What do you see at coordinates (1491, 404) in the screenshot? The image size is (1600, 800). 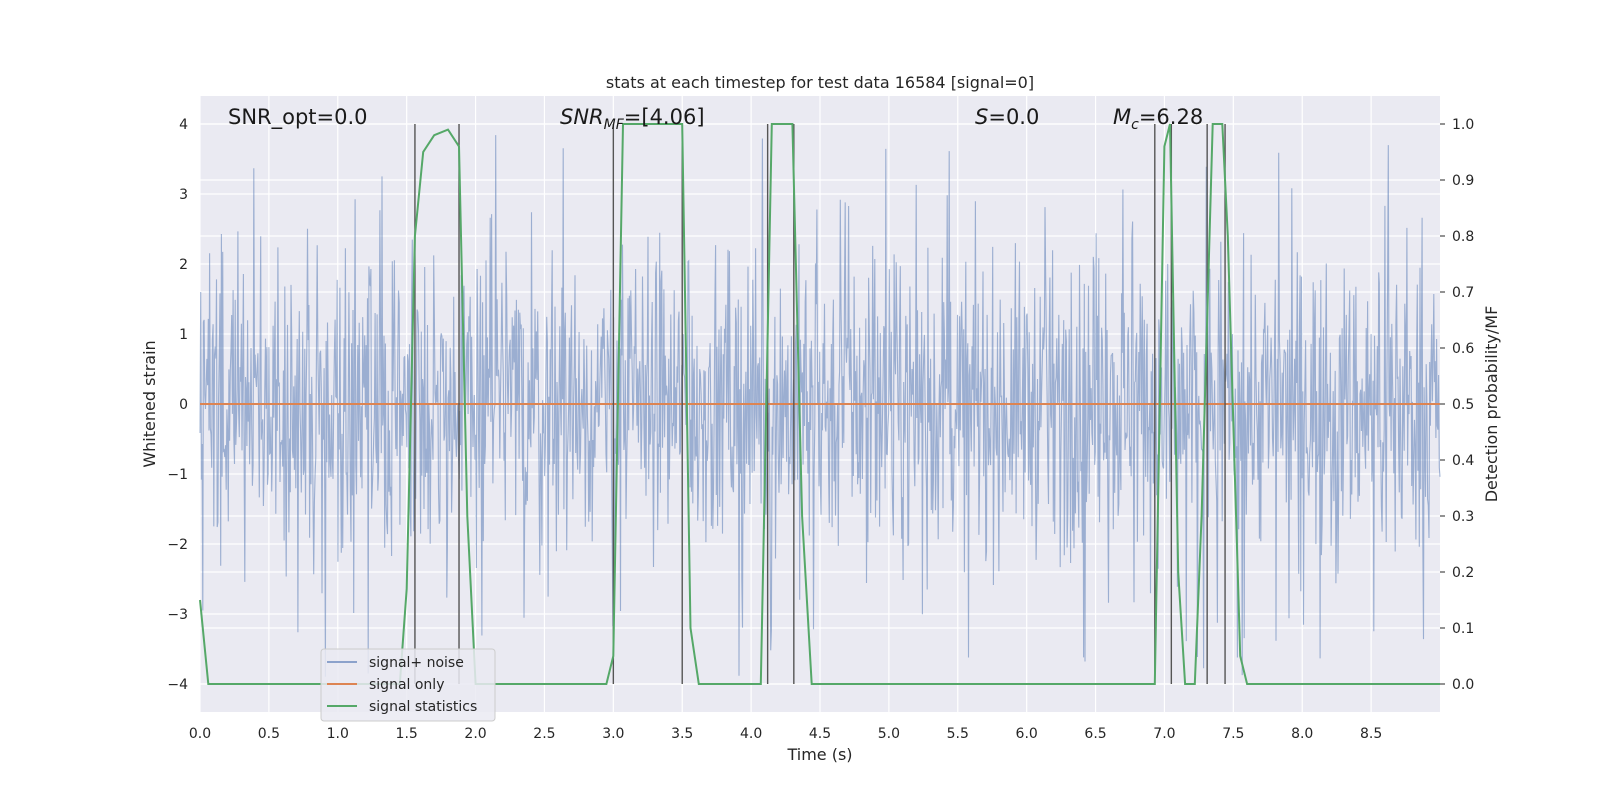 I see `right-y-axis-label: Detection probability/MF` at bounding box center [1491, 404].